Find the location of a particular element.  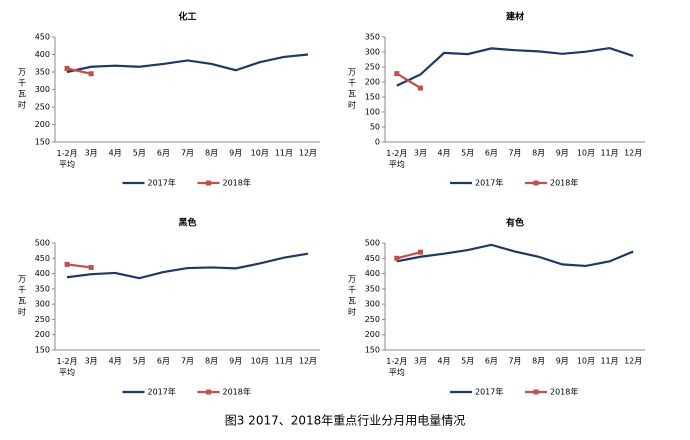

x-tick-label: 8月 is located at coordinates (538, 361).